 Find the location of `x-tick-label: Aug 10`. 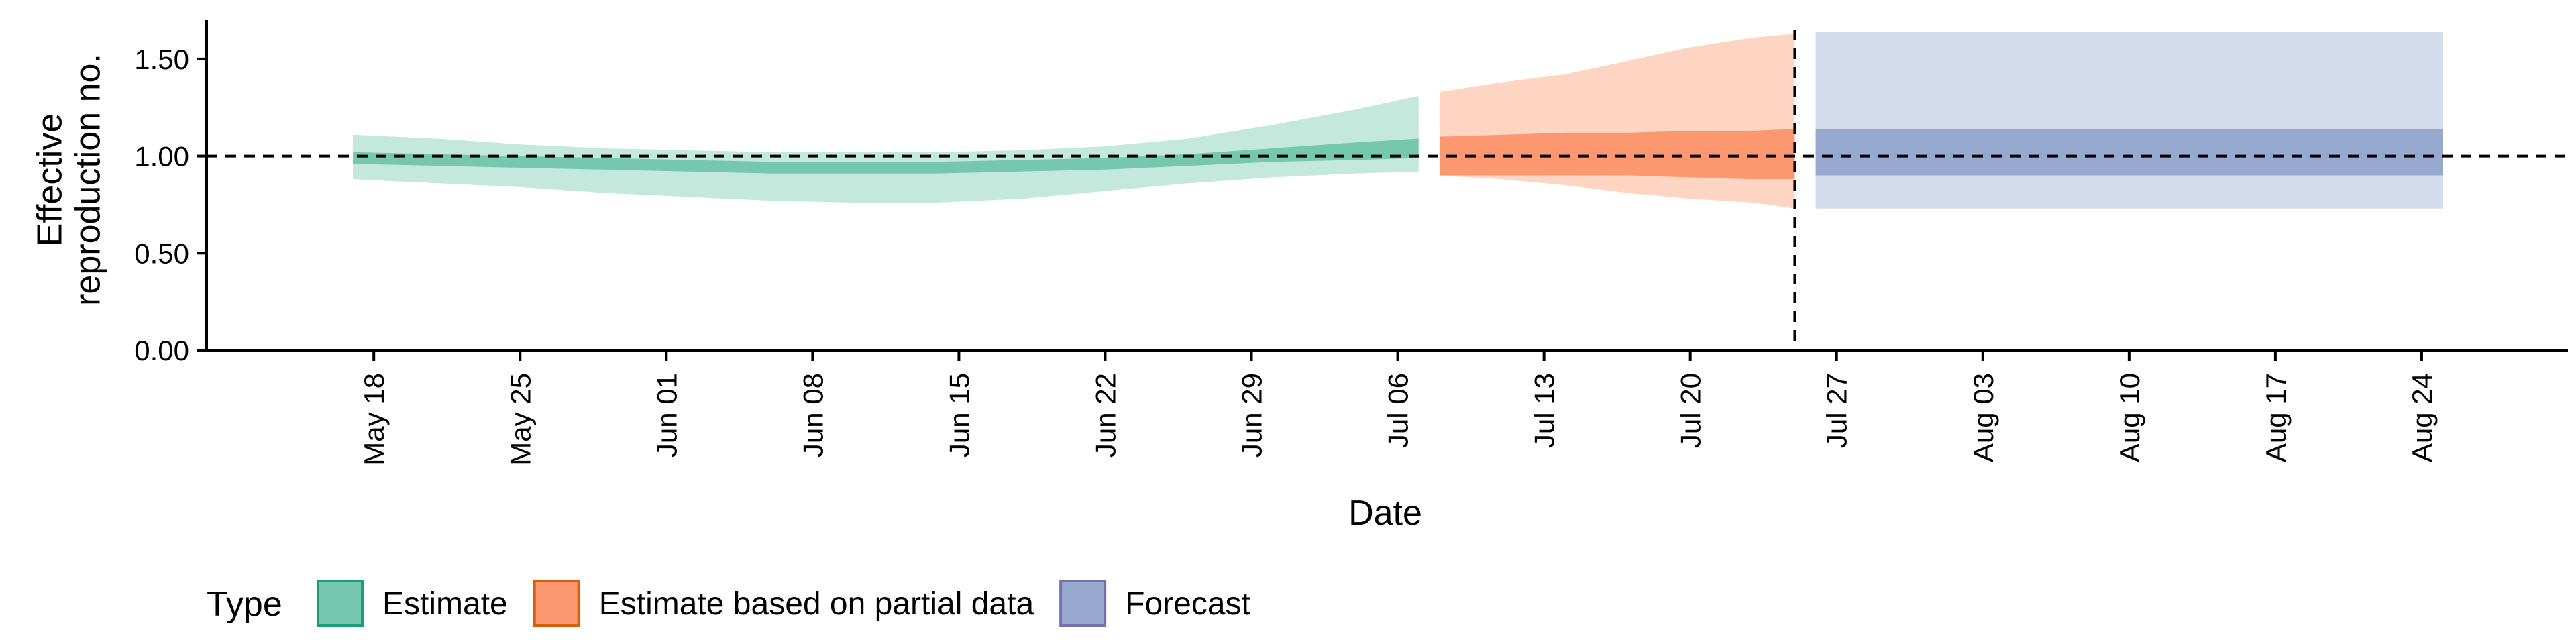

x-tick-label: Aug 10 is located at coordinates (2129, 417).